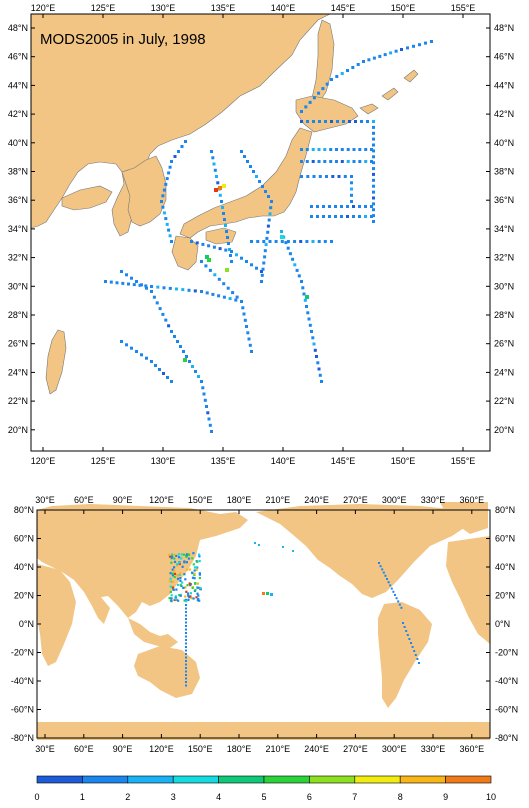  What do you see at coordinates (87, 198) in the screenshot?
I see `shandong` at bounding box center [87, 198].